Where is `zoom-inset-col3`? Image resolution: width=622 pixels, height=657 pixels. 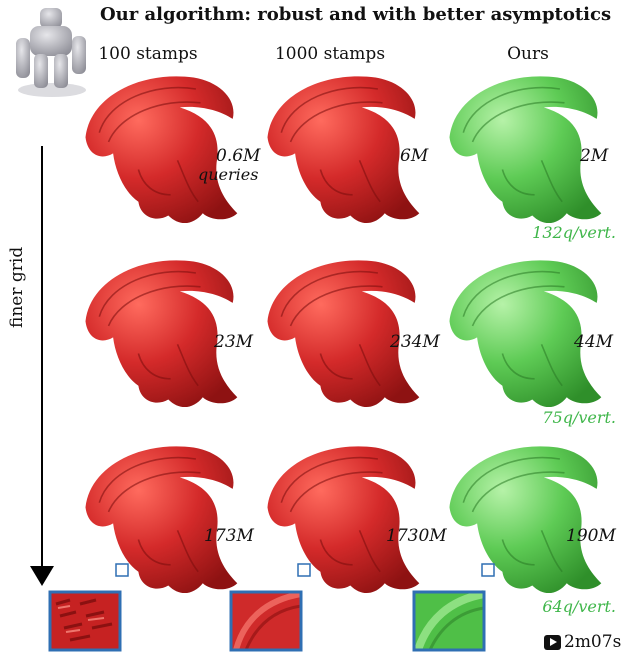
zoom-inset-col3 is located at coordinates (449, 621).